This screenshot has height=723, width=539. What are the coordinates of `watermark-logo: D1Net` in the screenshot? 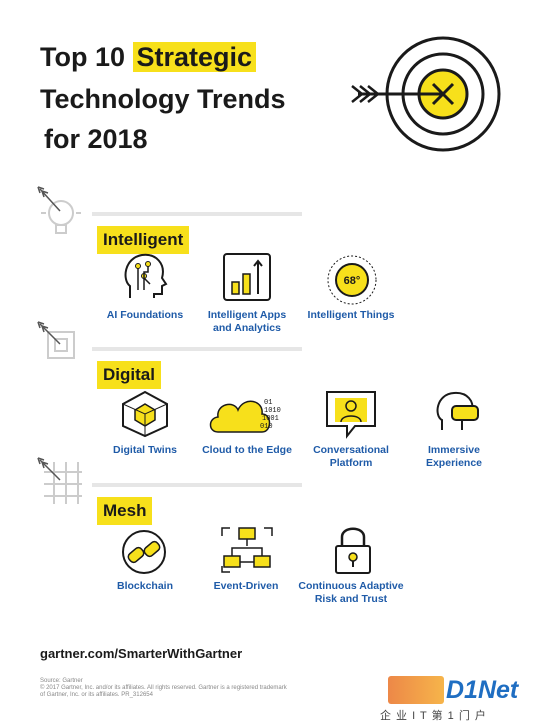 It's located at (461, 691).